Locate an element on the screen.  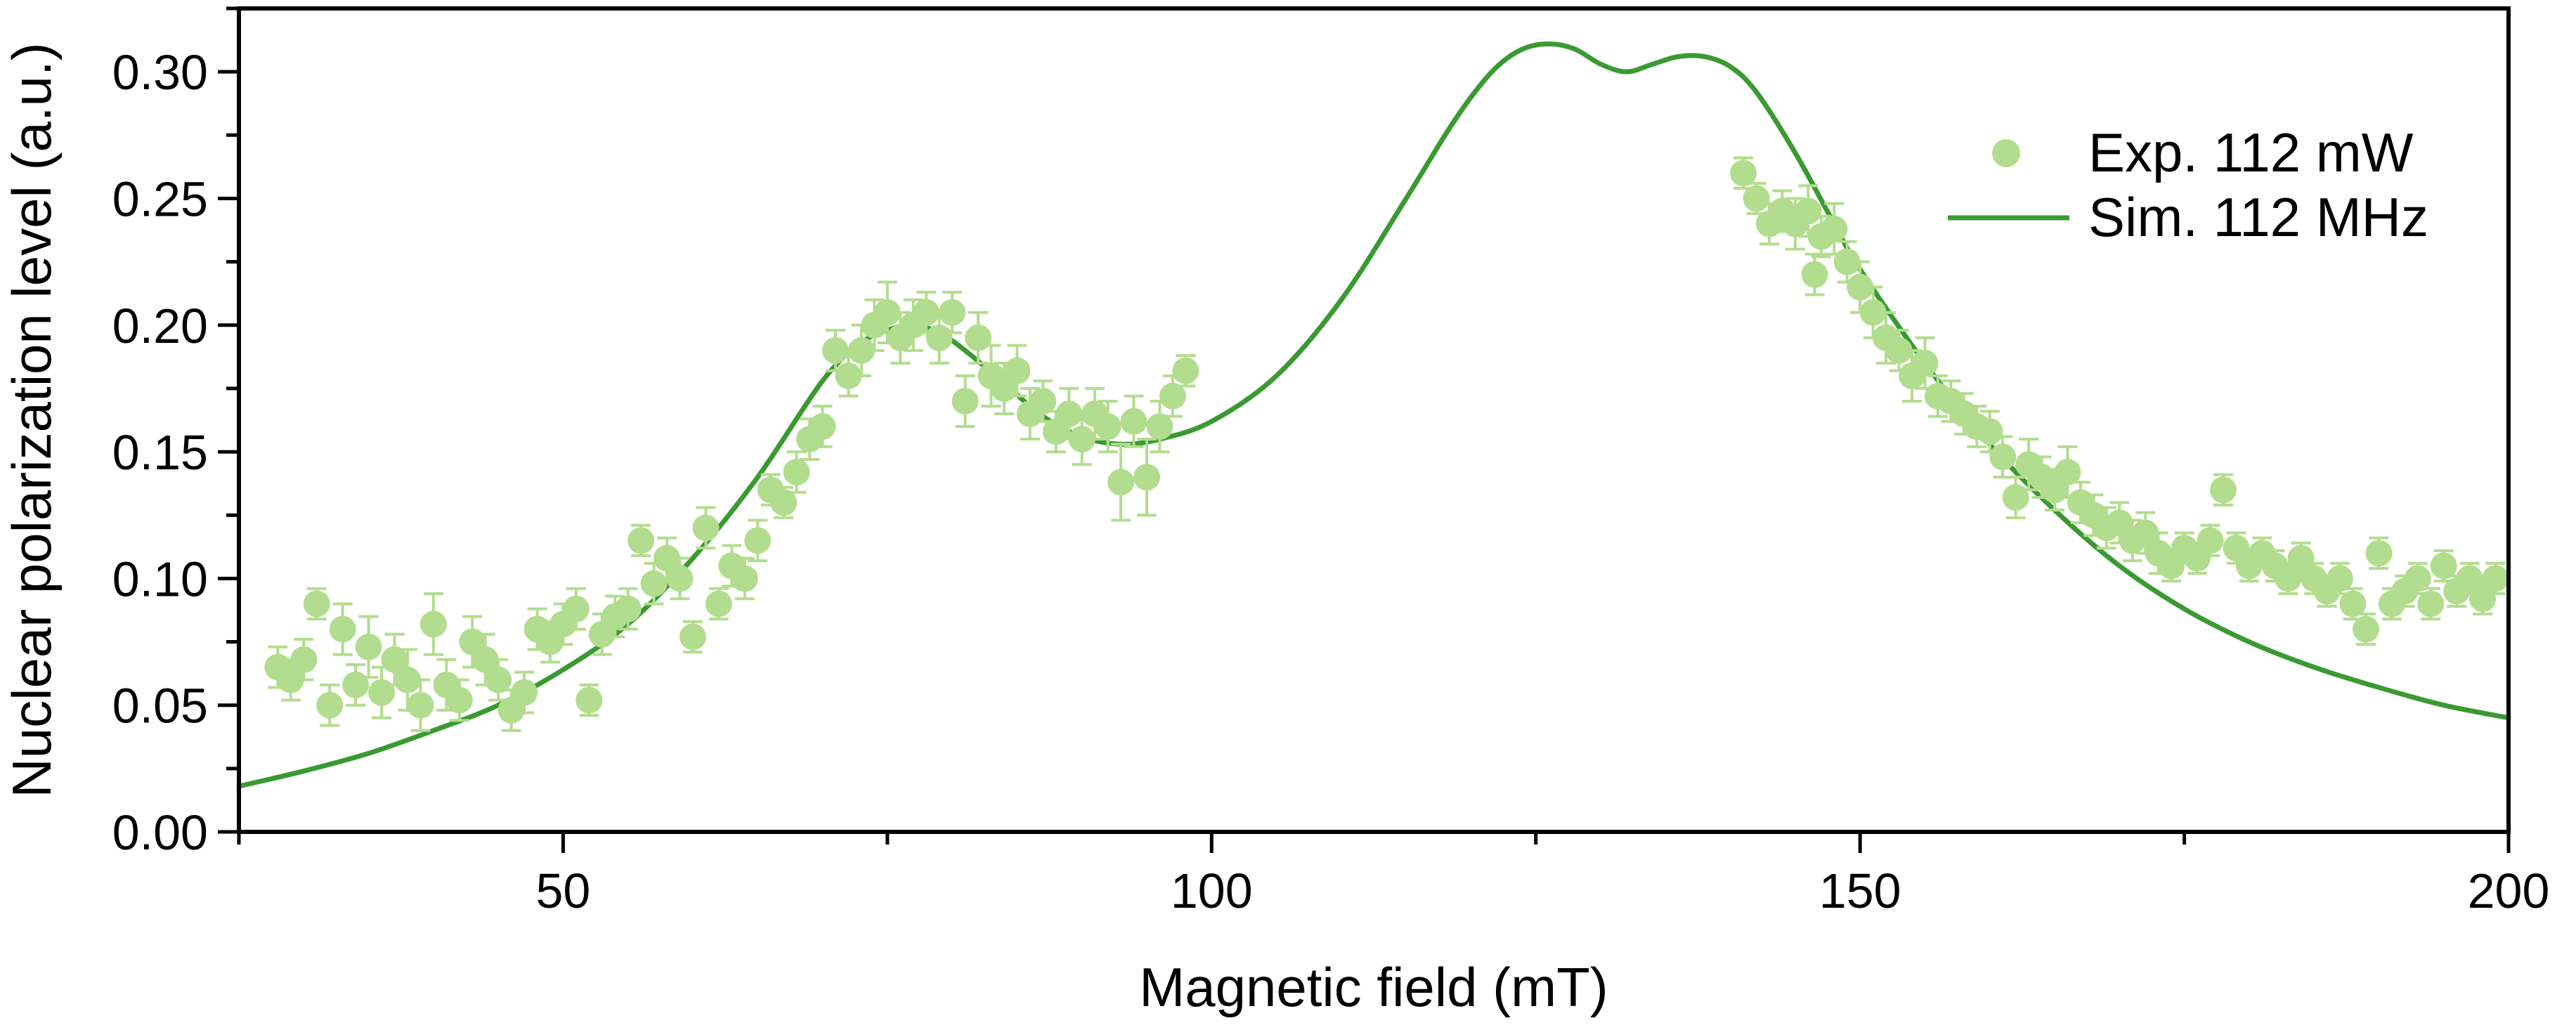
y-tick-label: 0.00 is located at coordinates (160, 833).